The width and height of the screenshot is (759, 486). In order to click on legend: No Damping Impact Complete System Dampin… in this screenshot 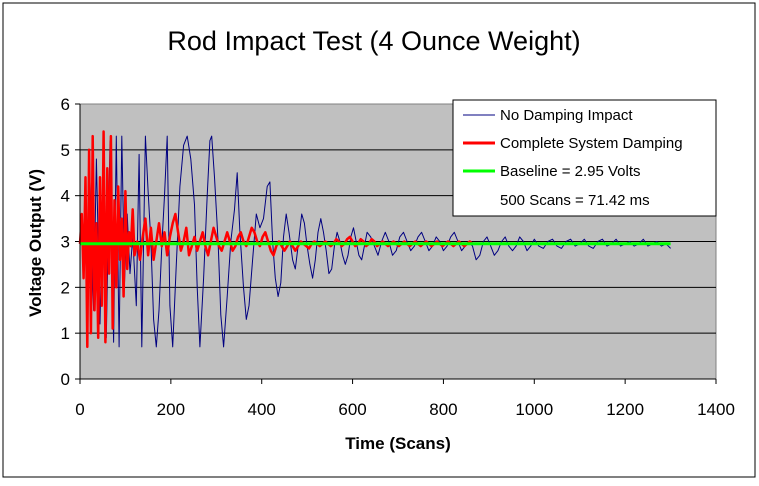, I will do `click(584, 158)`.